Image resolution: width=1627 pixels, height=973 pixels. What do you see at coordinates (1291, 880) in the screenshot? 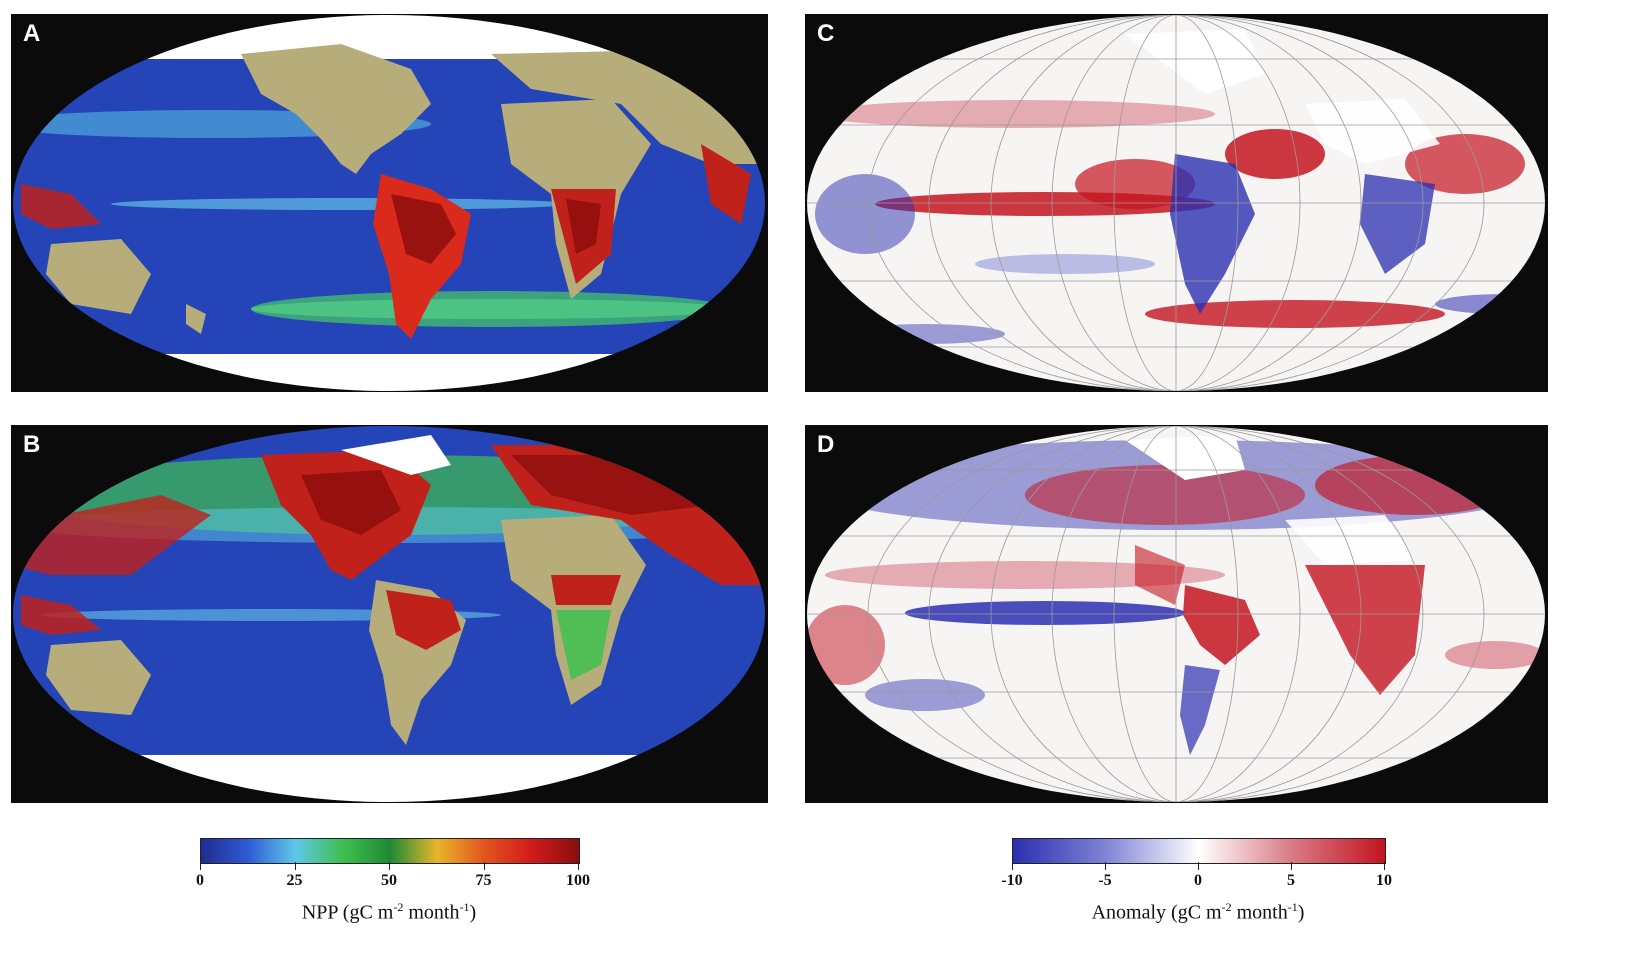
I see `anomaly-tick-label: 5` at bounding box center [1291, 880].